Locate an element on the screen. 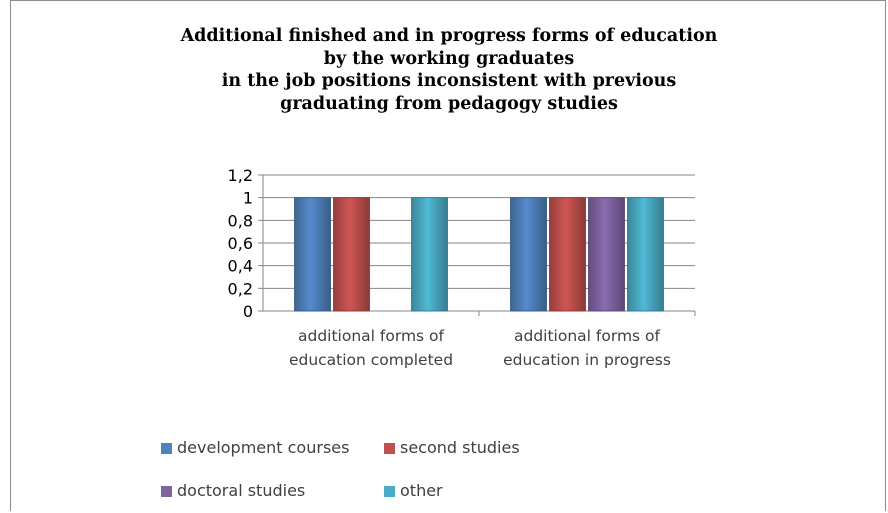 This screenshot has width=888, height=513. y-tick-label: 0,6 is located at coordinates (240, 243).